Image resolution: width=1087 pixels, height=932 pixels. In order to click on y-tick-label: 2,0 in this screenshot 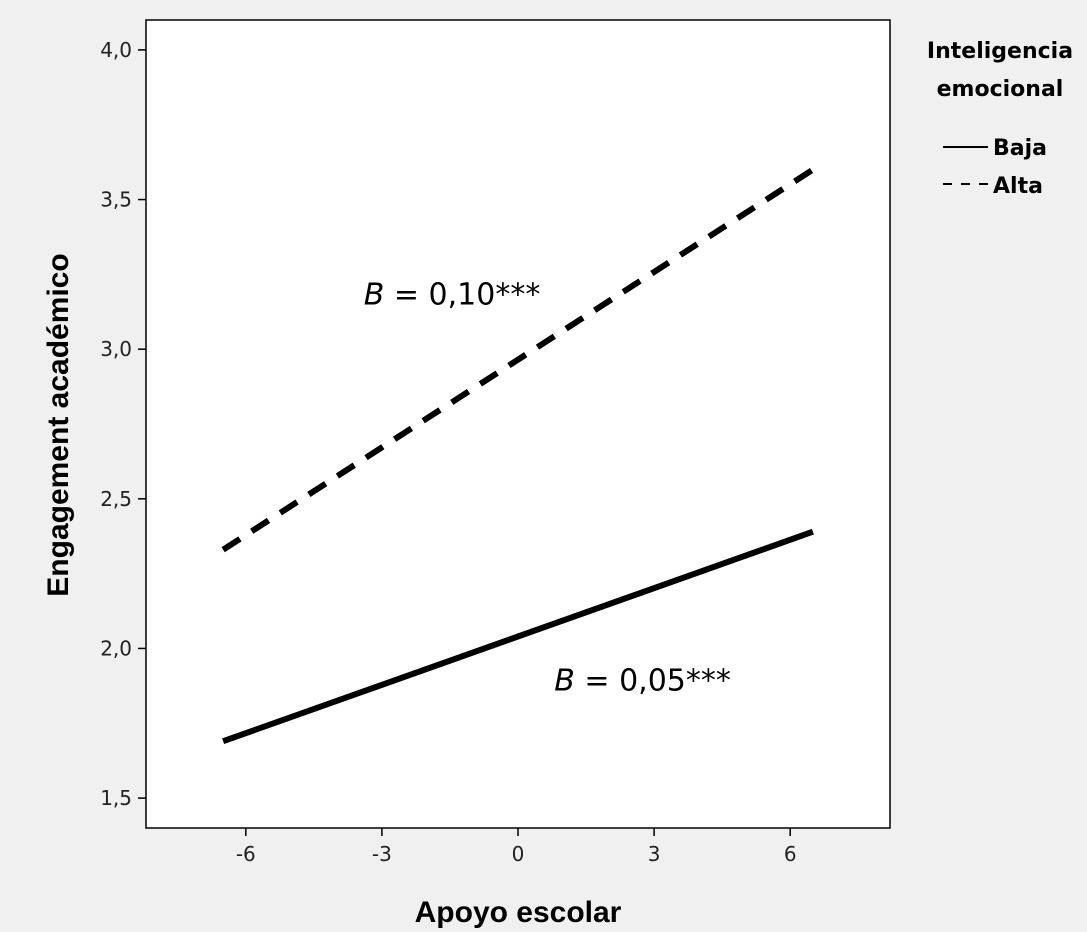, I will do `click(116, 648)`.